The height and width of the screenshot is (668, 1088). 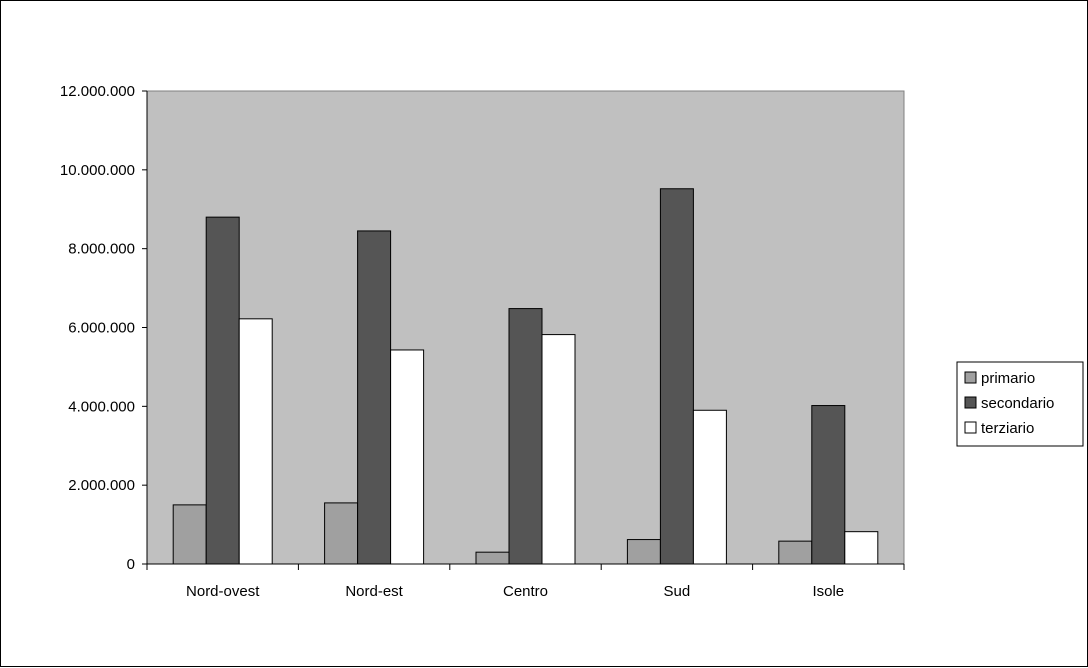 What do you see at coordinates (374, 591) in the screenshot?
I see `x-category-label: Nord-est` at bounding box center [374, 591].